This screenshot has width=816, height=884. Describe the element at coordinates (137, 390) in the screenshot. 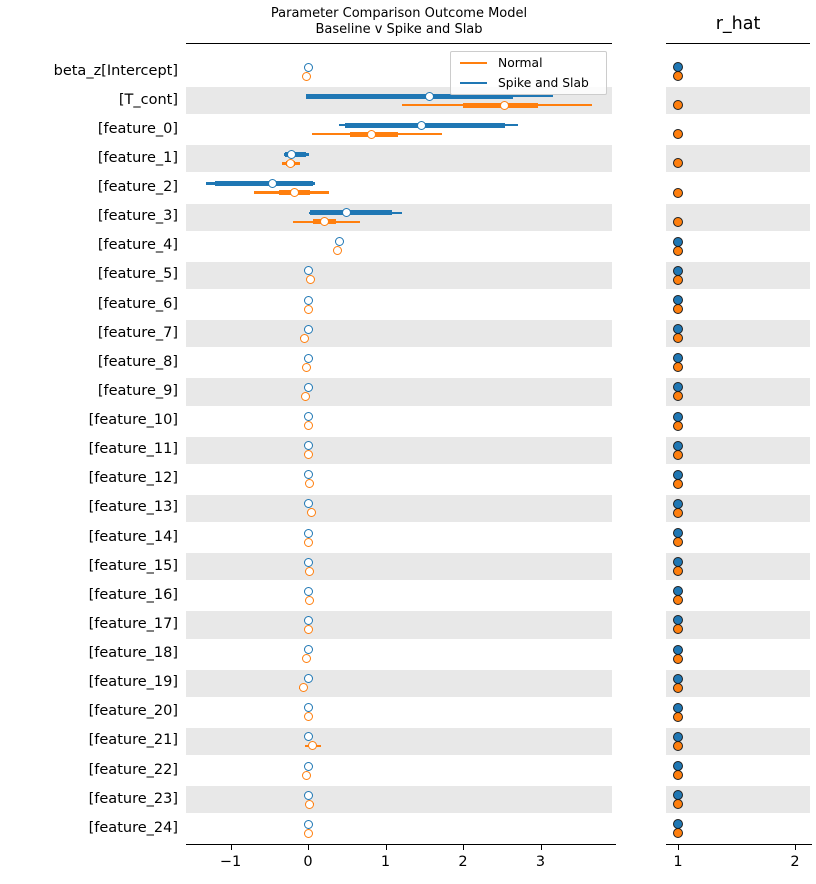

I see `y-axis-label: [feature_9]` at that location.